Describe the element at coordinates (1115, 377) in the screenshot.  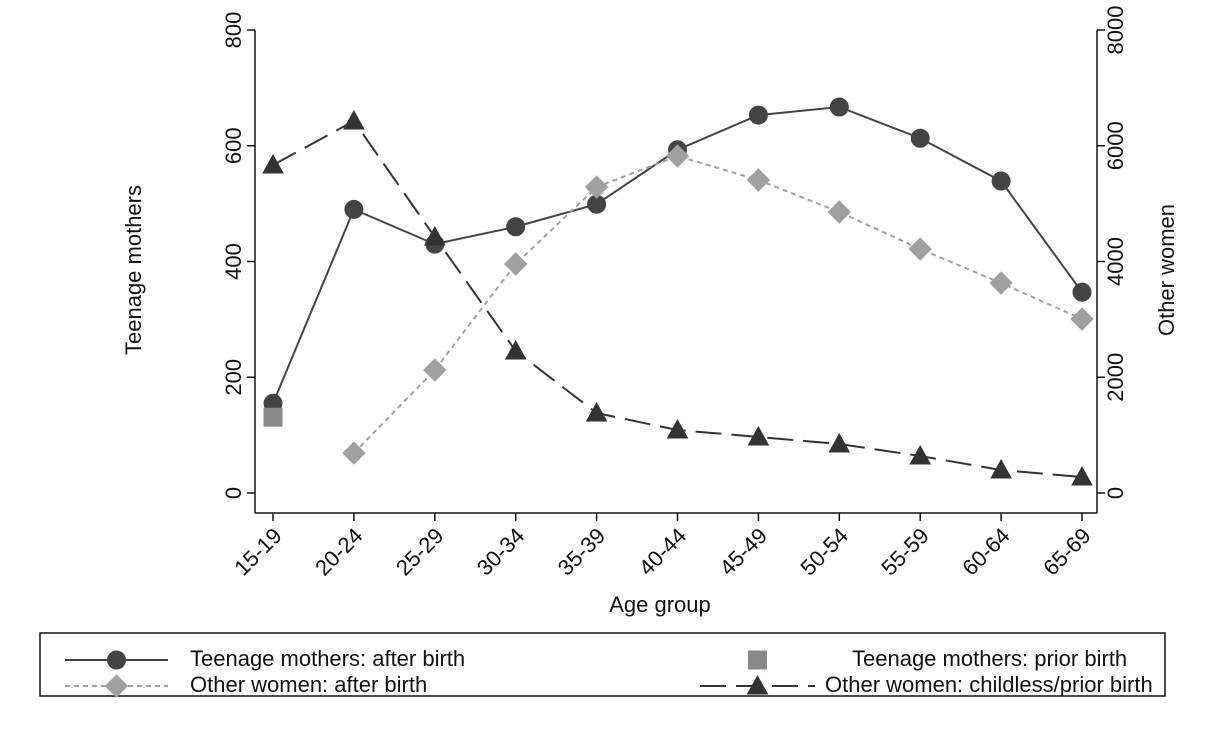
I see `y2-tick-label: 2000` at that location.